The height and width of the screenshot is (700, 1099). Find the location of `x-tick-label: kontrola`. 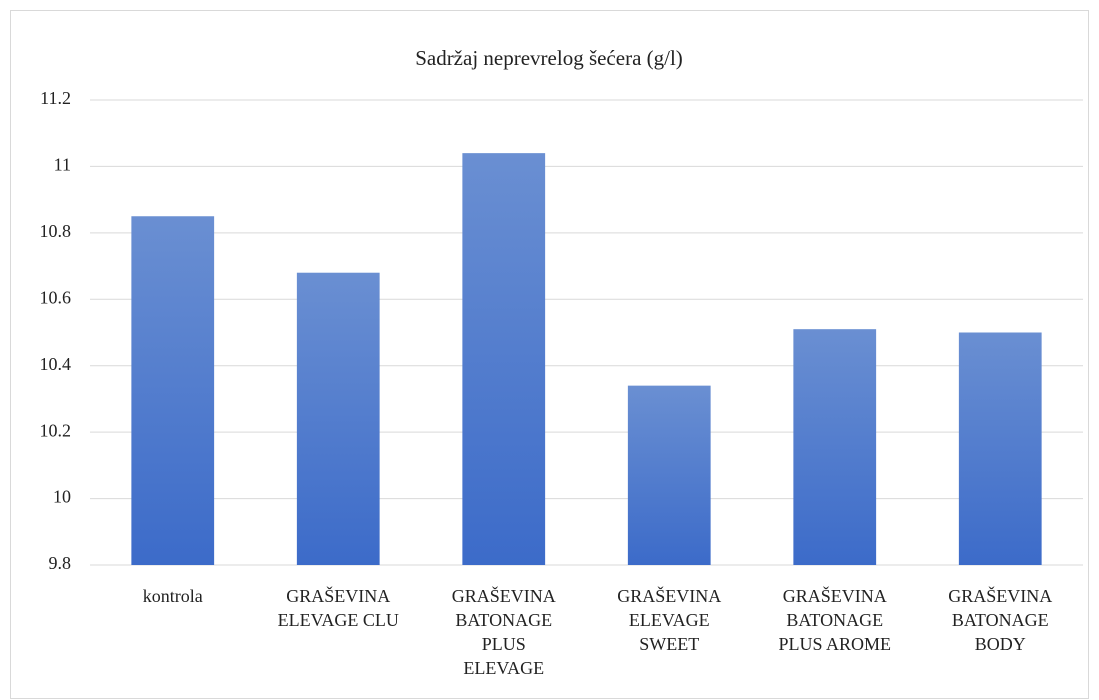

x-tick-label: kontrola is located at coordinates (173, 596).